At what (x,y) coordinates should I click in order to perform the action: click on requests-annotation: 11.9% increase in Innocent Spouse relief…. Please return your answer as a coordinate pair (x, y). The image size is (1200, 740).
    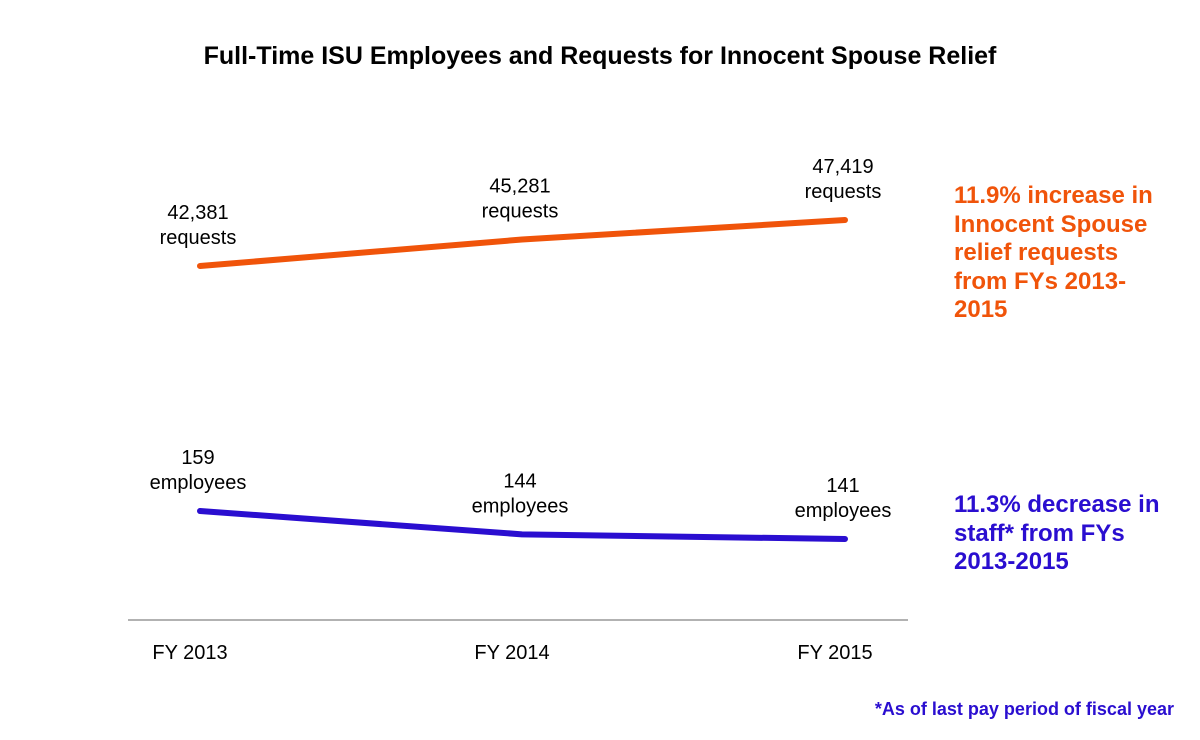
    Looking at the image, I should click on (1053, 252).